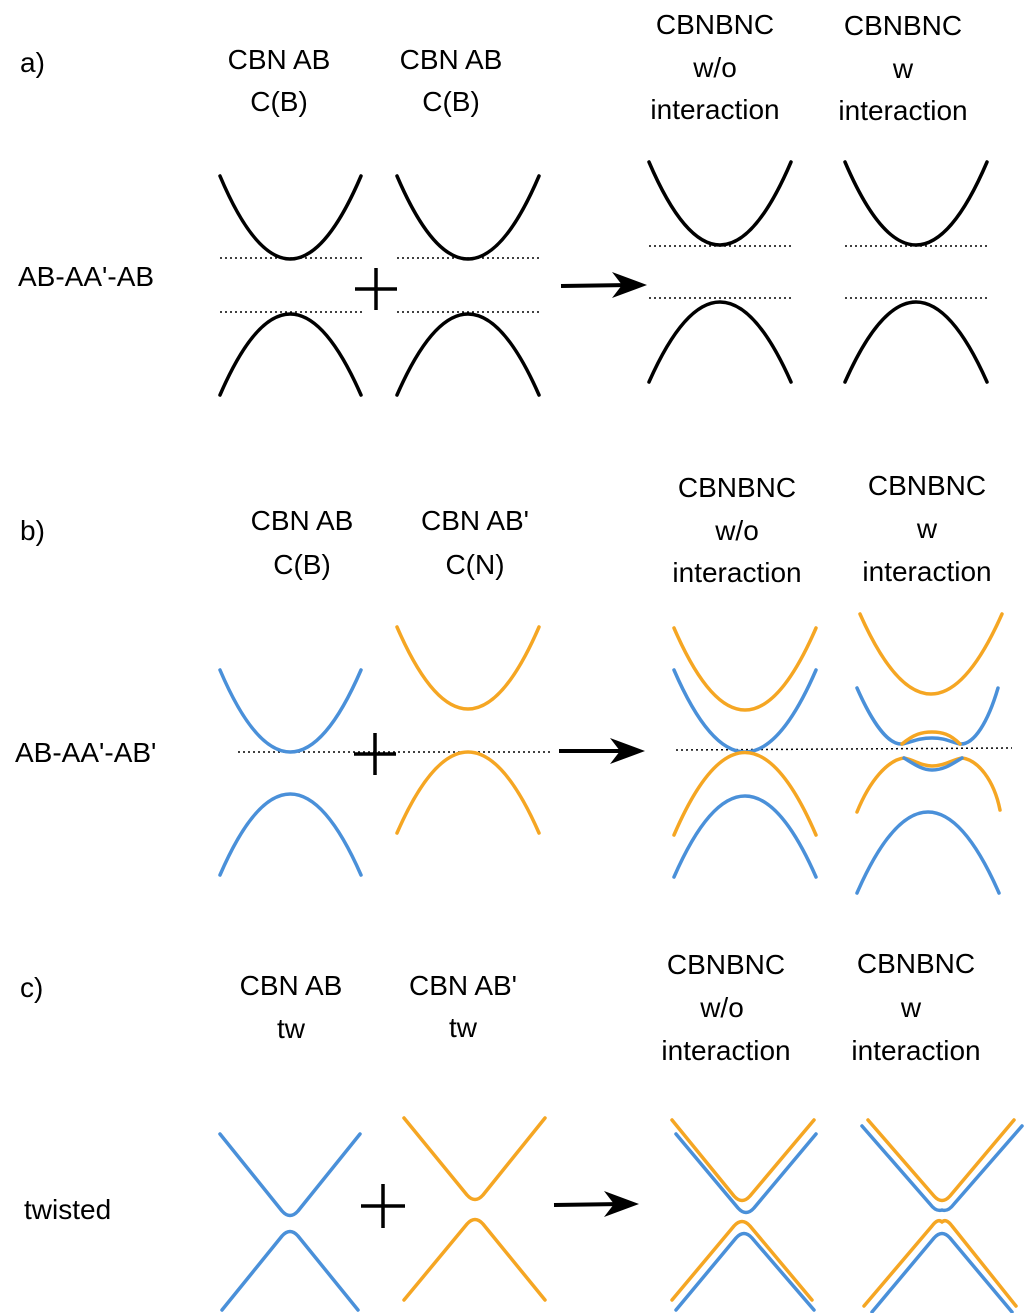  What do you see at coordinates (911, 1007) in the screenshot?
I see `panel-c-col4-line2: w` at bounding box center [911, 1007].